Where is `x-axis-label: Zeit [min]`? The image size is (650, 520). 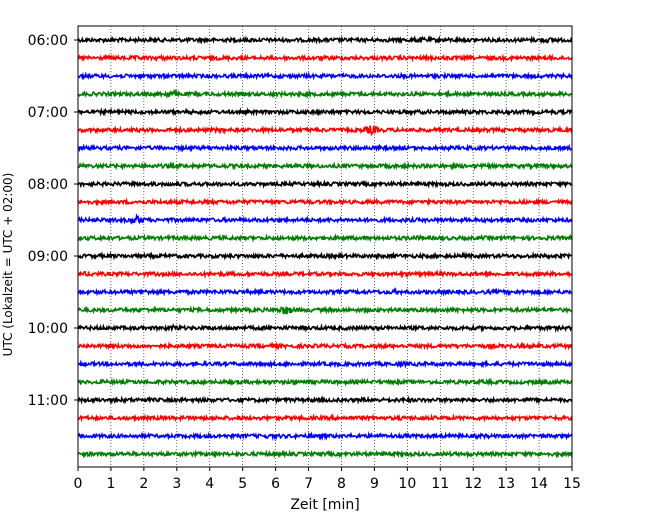 x-axis-label: Zeit [min] is located at coordinates (324, 505).